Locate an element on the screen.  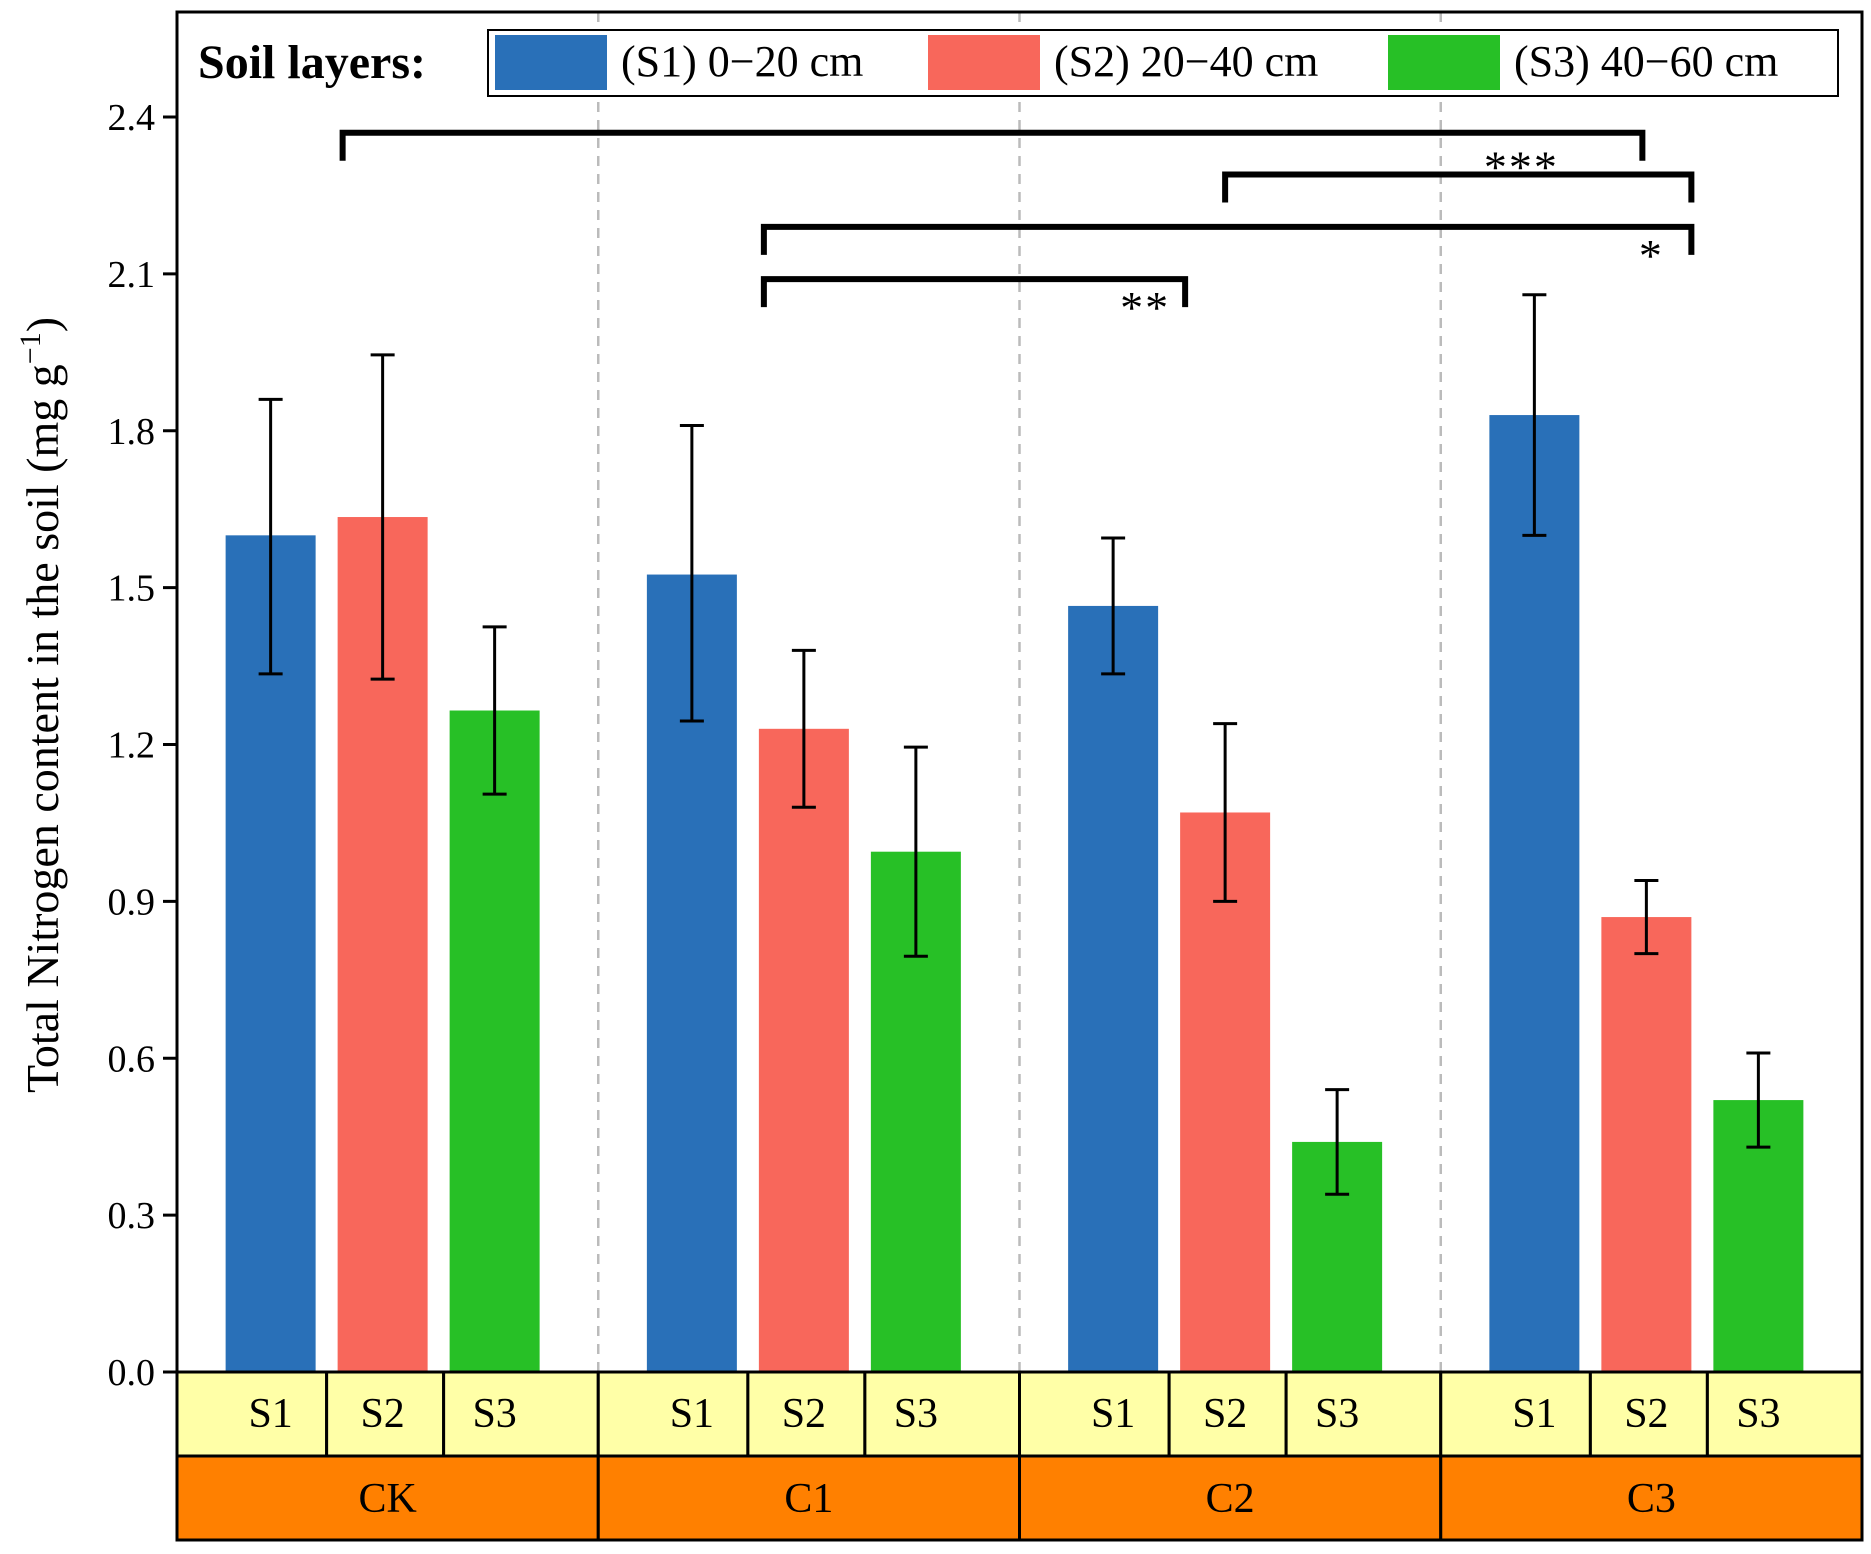
layer-strip-cell-c3-s2: S2 is located at coordinates (1648, 1414).